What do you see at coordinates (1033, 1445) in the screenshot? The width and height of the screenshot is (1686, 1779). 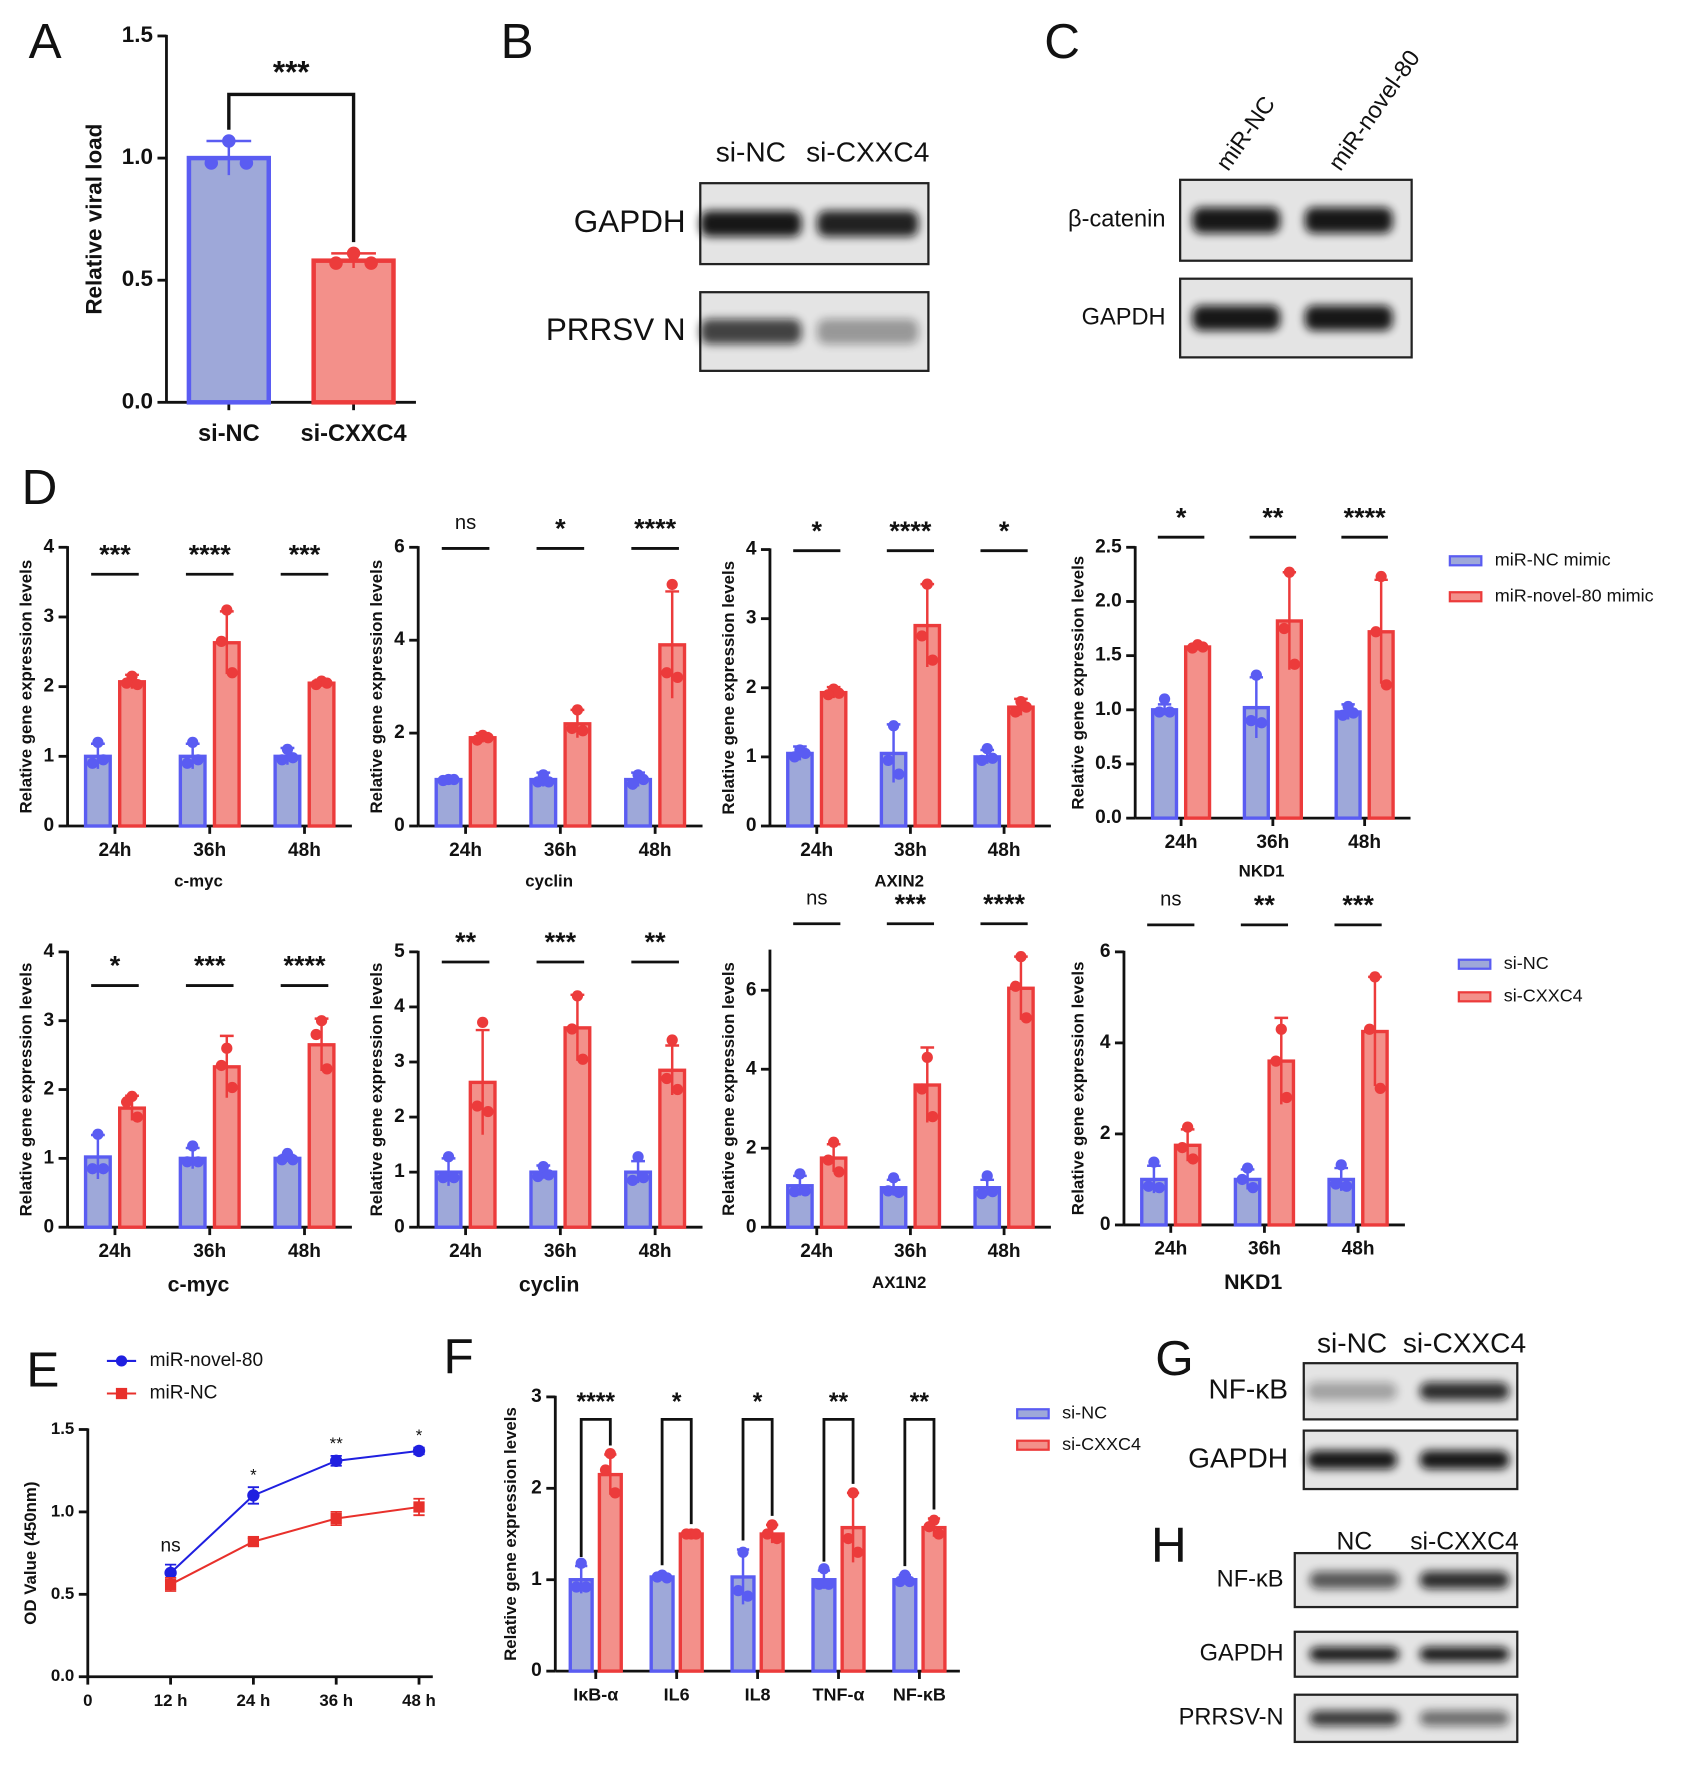 I see `legend-swatch` at bounding box center [1033, 1445].